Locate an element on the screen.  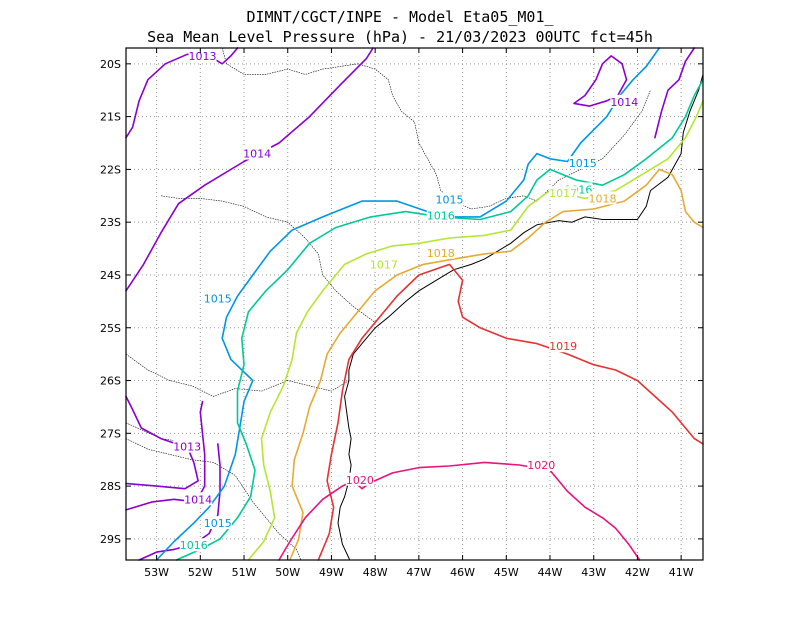
isobar-label-1019: 1019 is located at coordinates (563, 346).